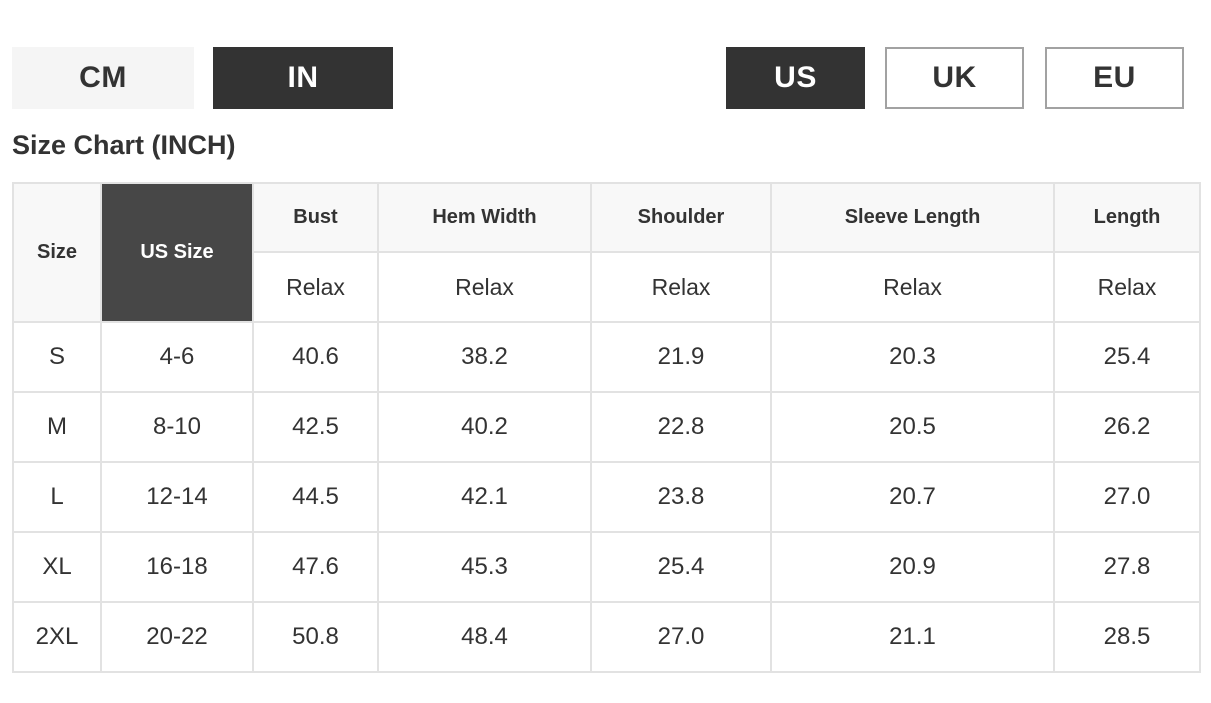  I want to click on col-header-hem-width: Hem Width, so click(484, 217).